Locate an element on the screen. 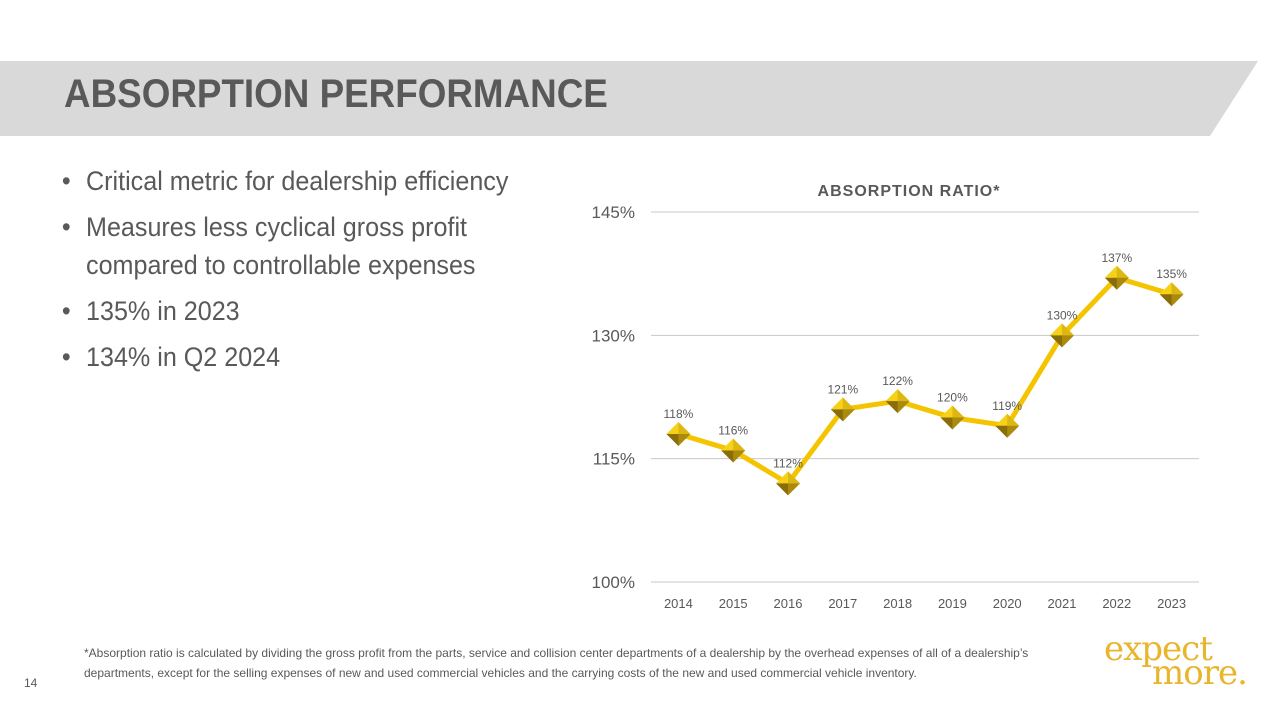  bullet-item: 135% in 2023 is located at coordinates (315, 311).